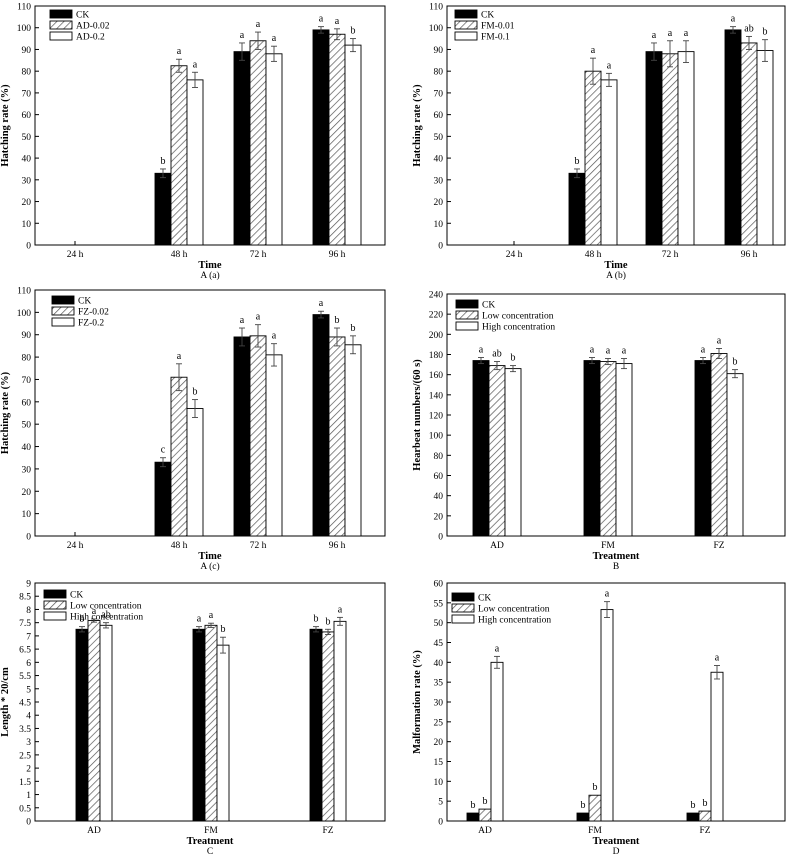 The width and height of the screenshot is (791, 855). Describe the element at coordinates (28, 770) in the screenshot. I see `y-tick-label: 2` at that location.